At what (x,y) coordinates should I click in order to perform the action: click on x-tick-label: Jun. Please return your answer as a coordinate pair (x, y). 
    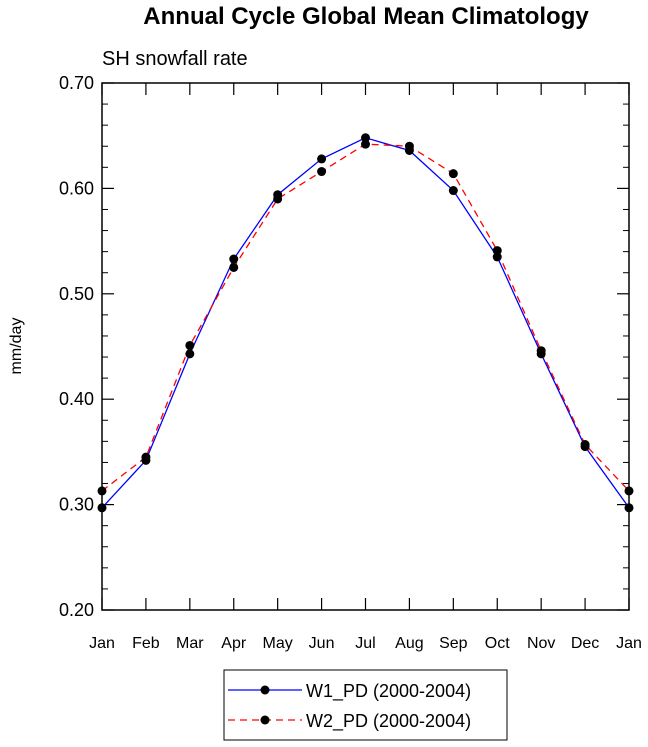
    Looking at the image, I should click on (322, 643).